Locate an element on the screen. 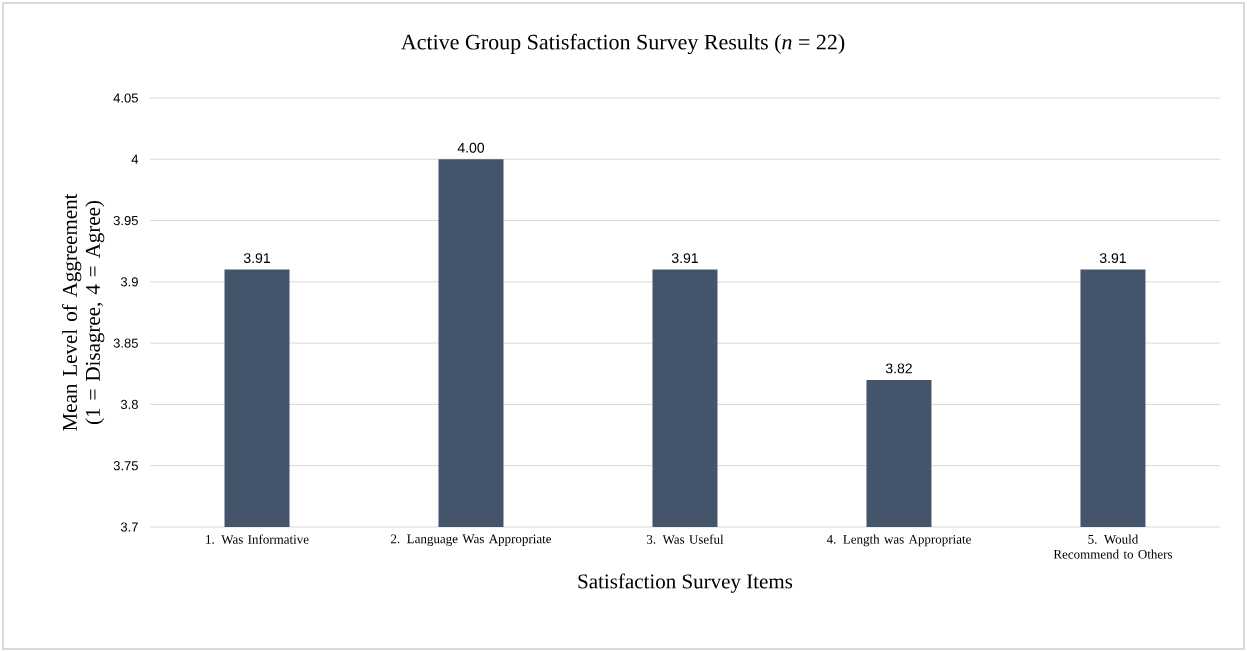 Image resolution: width=1247 pixels, height=652 pixels. x-tick-label: 5. Would Recommend to Others is located at coordinates (1113, 546).